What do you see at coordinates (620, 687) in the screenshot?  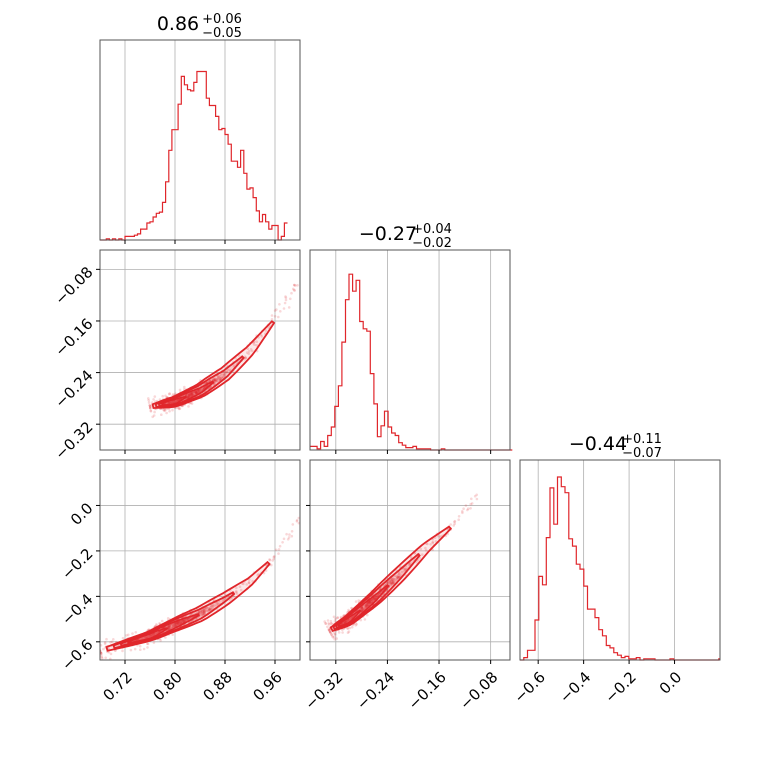 I see `x-tick-label: −0.2` at bounding box center [620, 687].